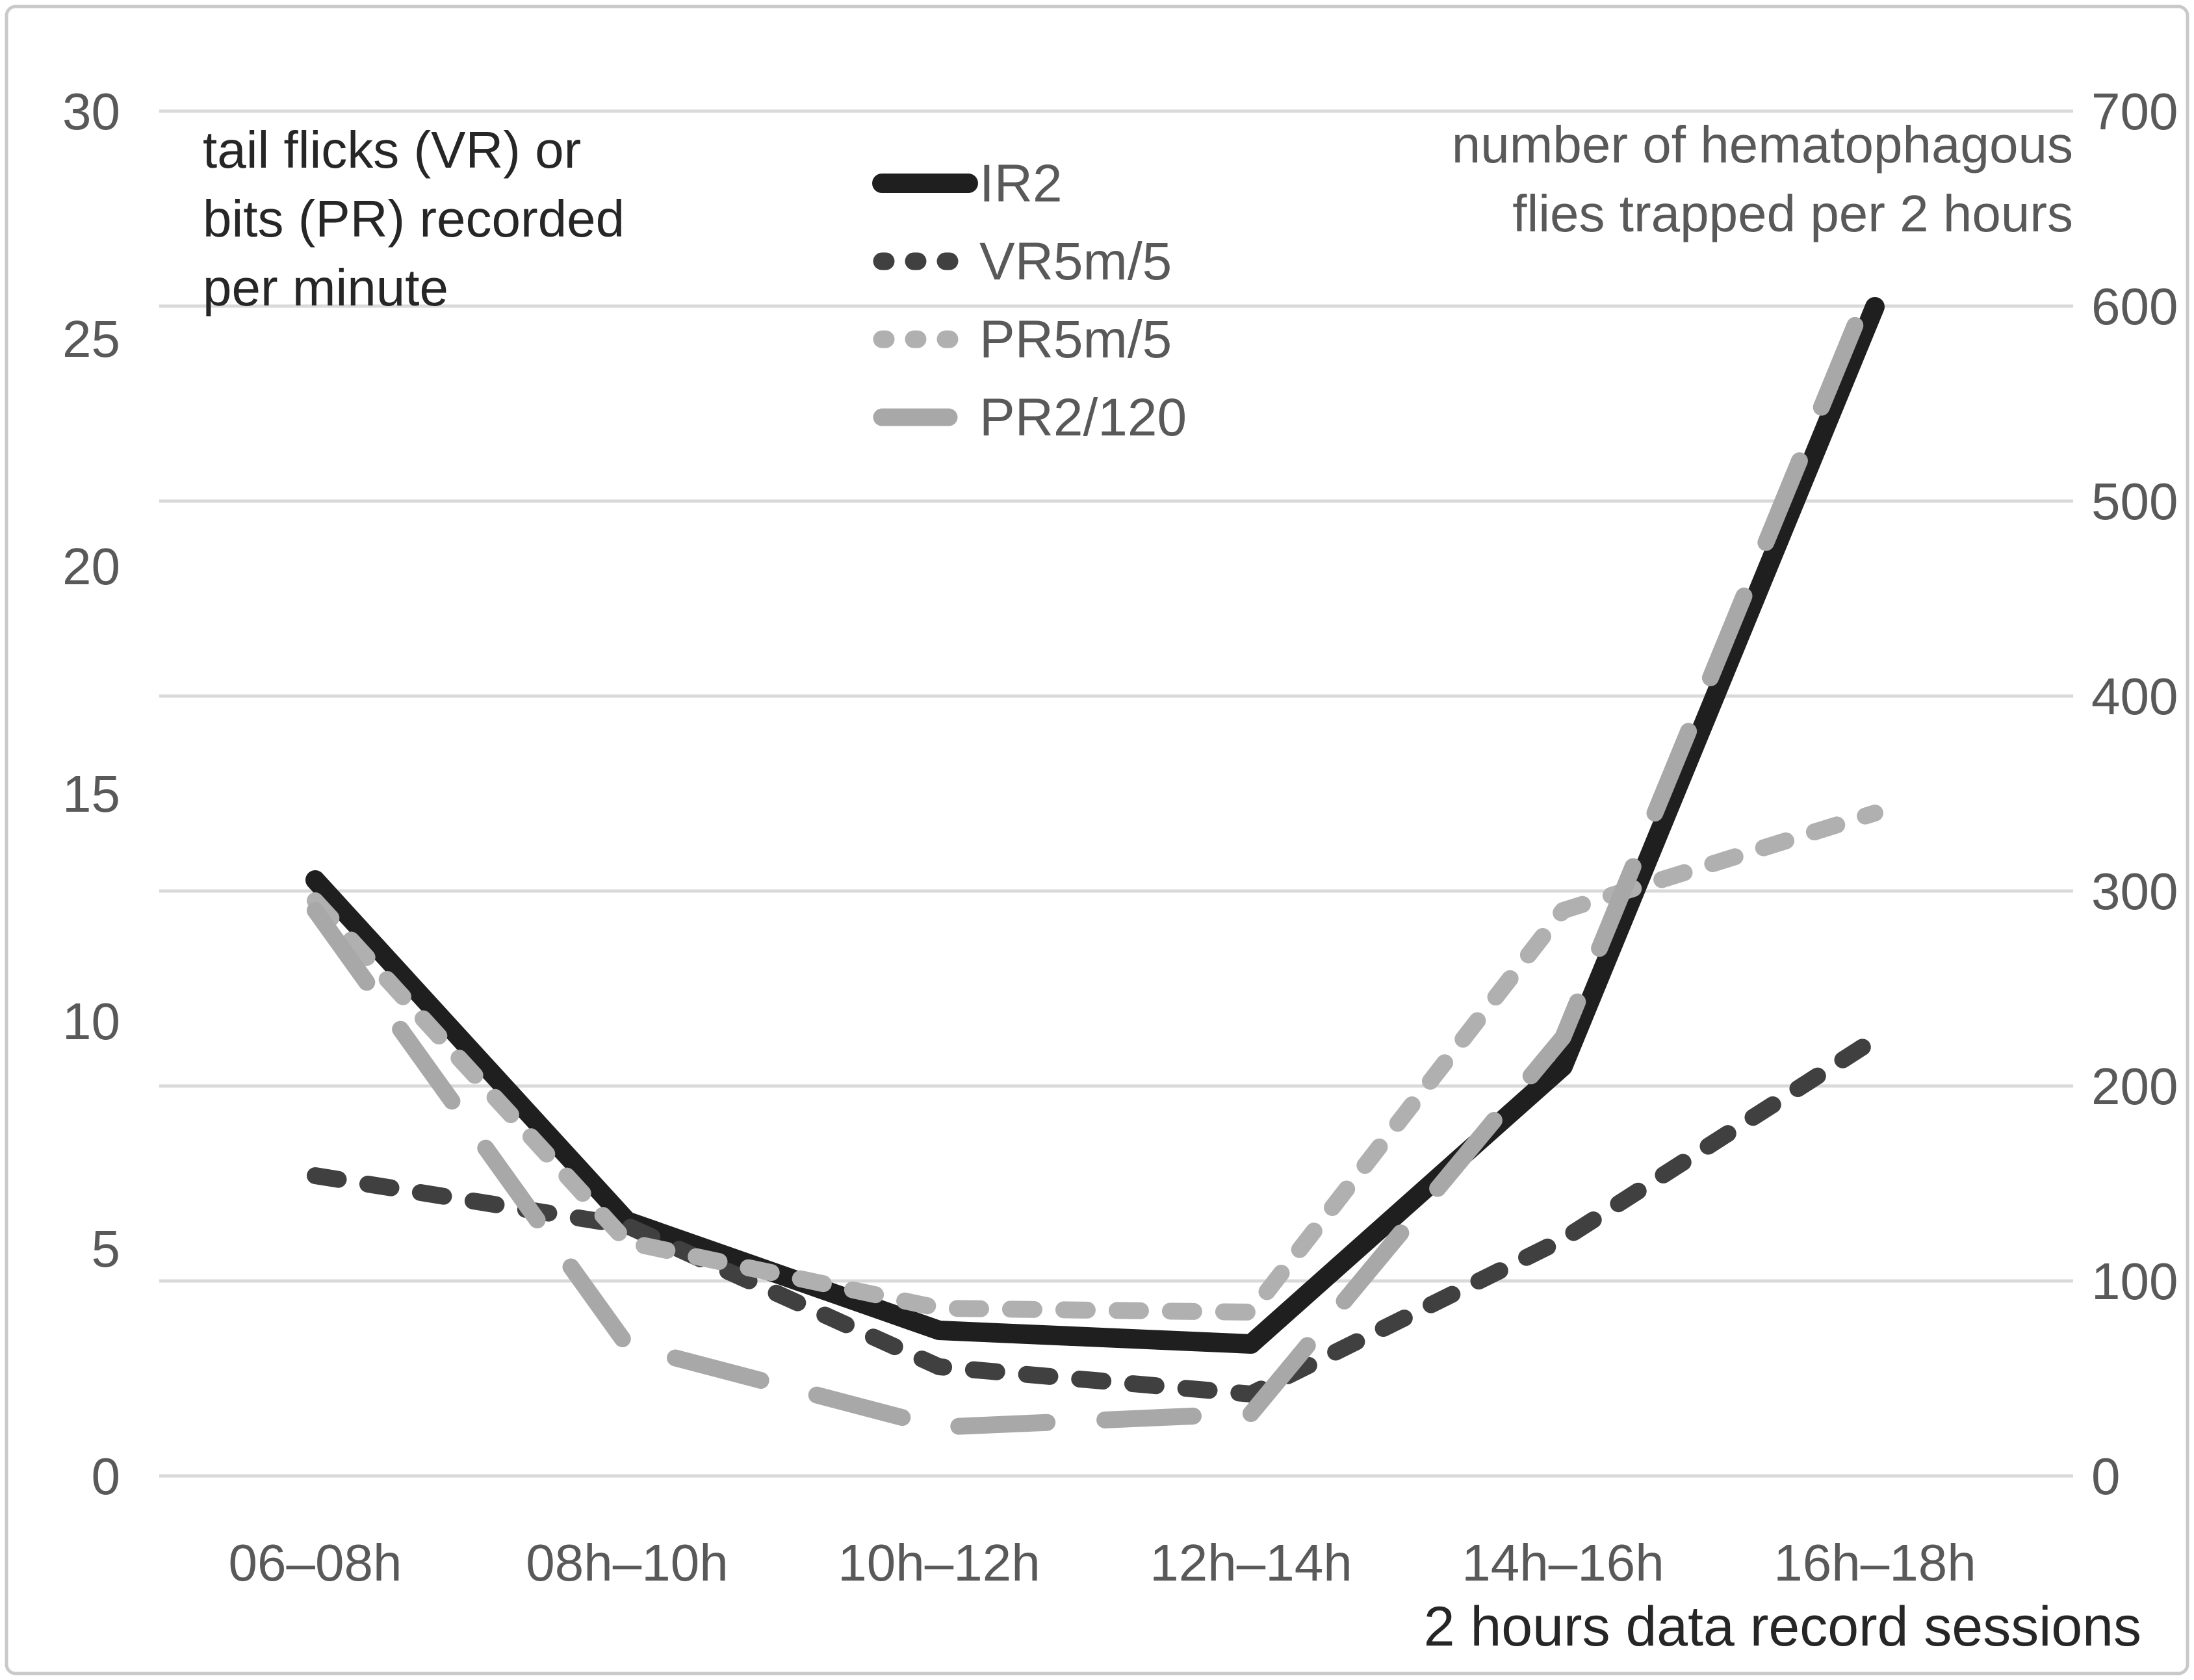  Describe the element at coordinates (2134, 794) in the screenshot. I see `right-axis-ticks: 700 600 500 400 300 200 100 0` at that location.